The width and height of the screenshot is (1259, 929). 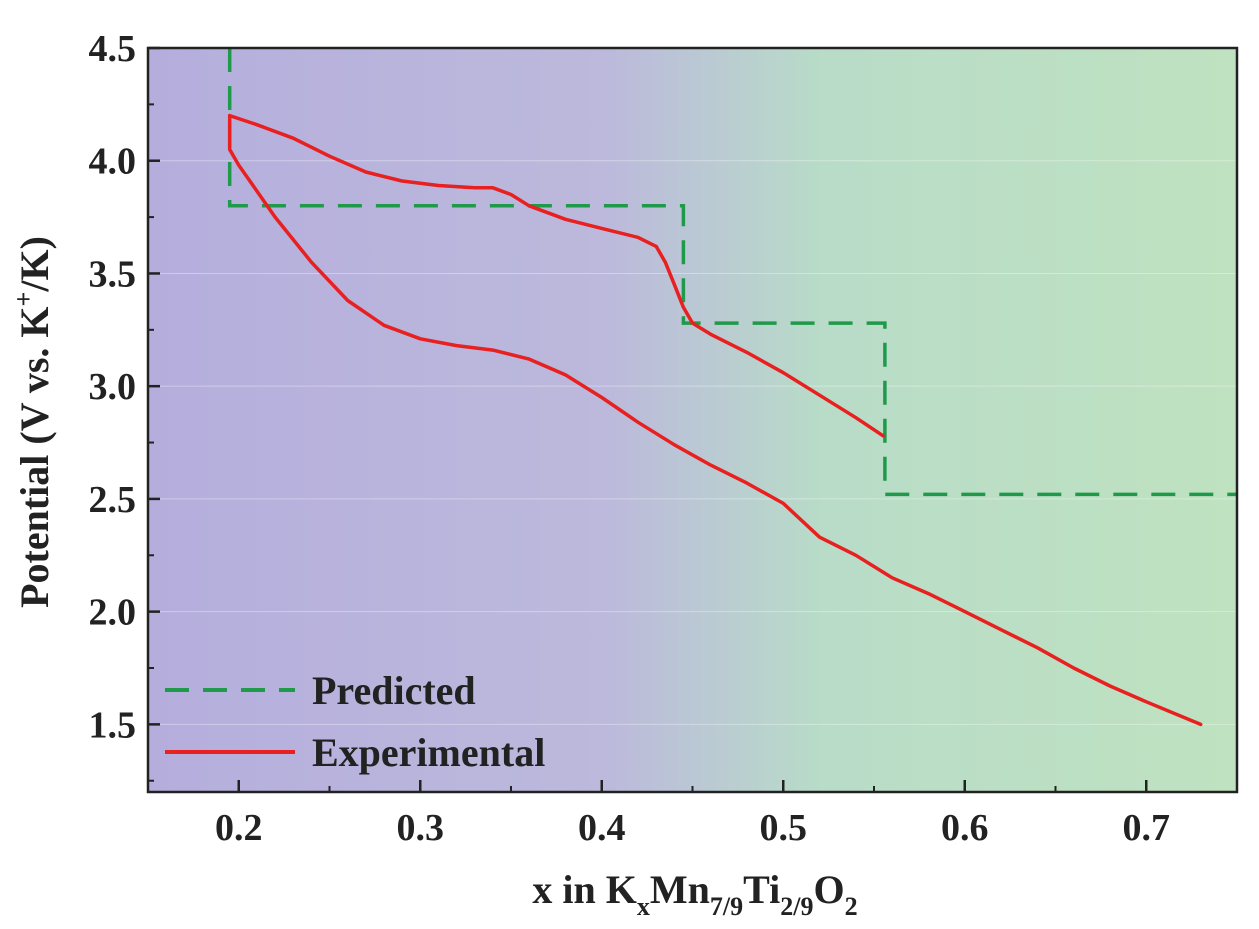 What do you see at coordinates (355, 721) in the screenshot?
I see `legend: Predicted Experimental` at bounding box center [355, 721].